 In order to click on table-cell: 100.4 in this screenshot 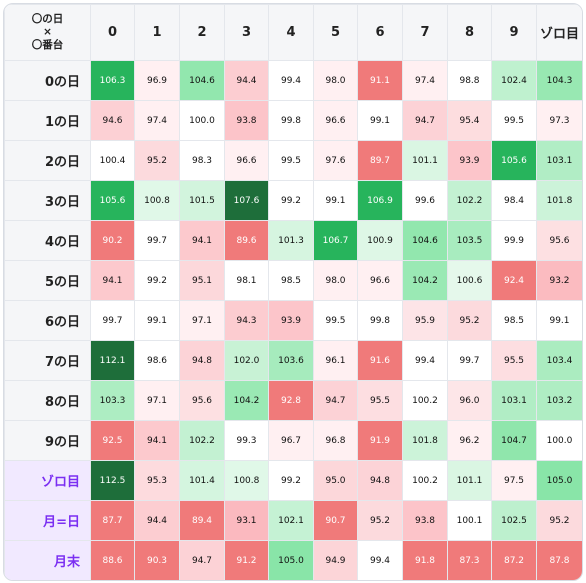, I will do `click(112, 160)`.